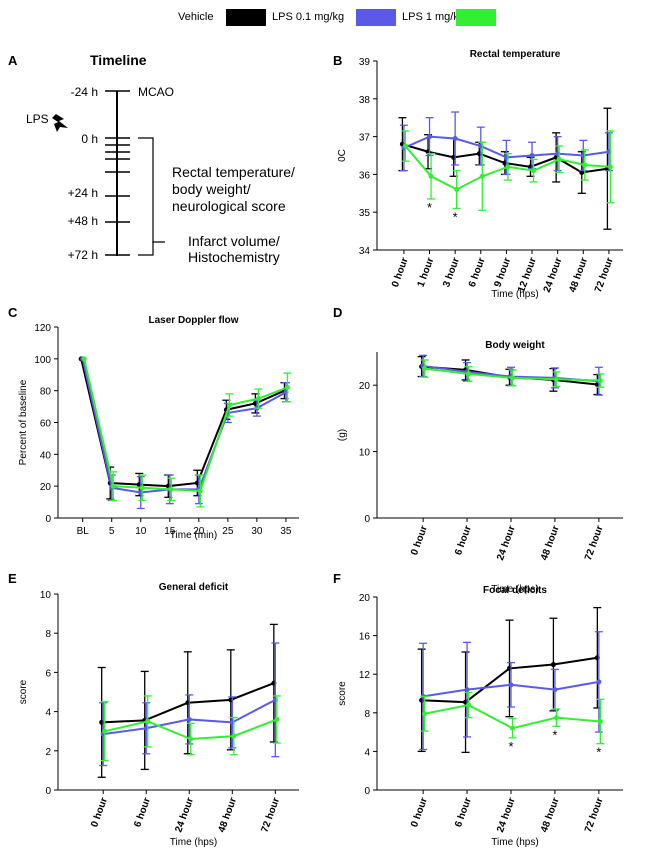  What do you see at coordinates (13, 60) in the screenshot?
I see `panel-letter-a: A` at bounding box center [13, 60].